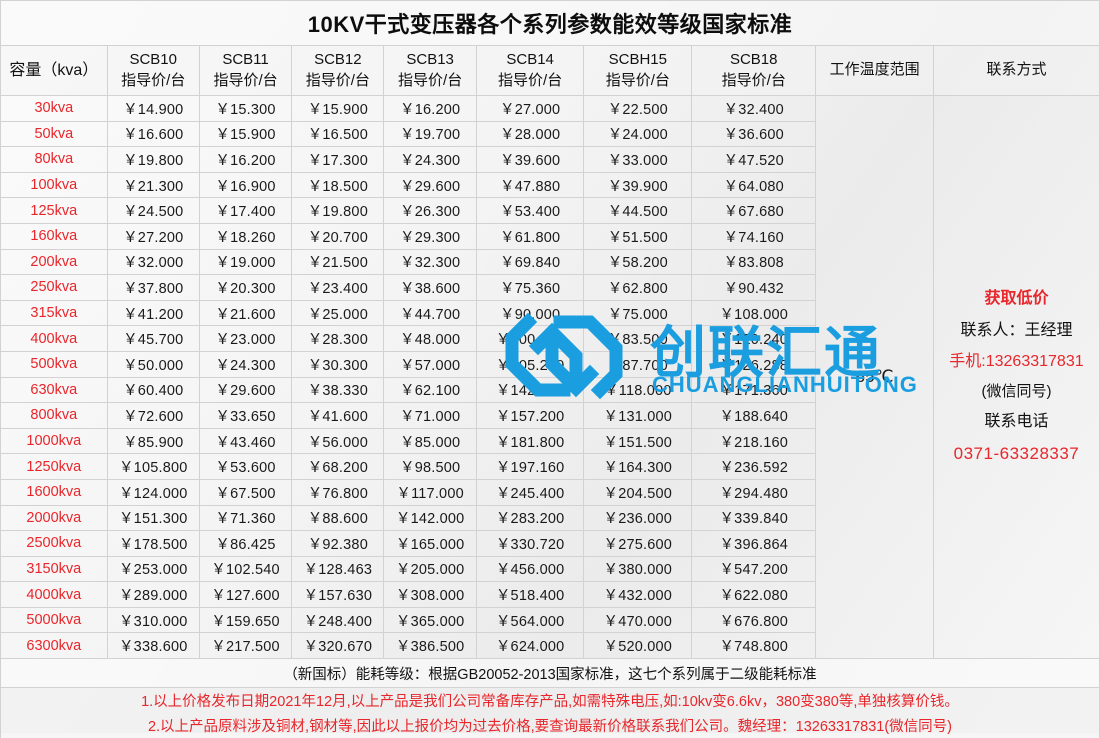 This screenshot has width=1100, height=738. What do you see at coordinates (1016, 392) in the screenshot?
I see `contact-wechat: (微信同号)` at bounding box center [1016, 392].